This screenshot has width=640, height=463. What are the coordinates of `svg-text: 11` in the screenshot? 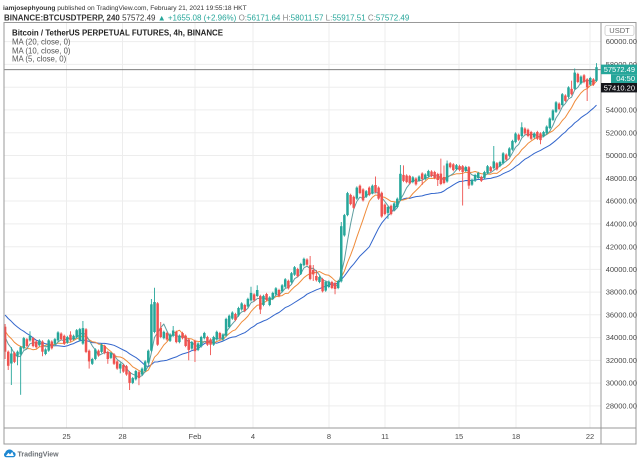 It's located at (385, 436).